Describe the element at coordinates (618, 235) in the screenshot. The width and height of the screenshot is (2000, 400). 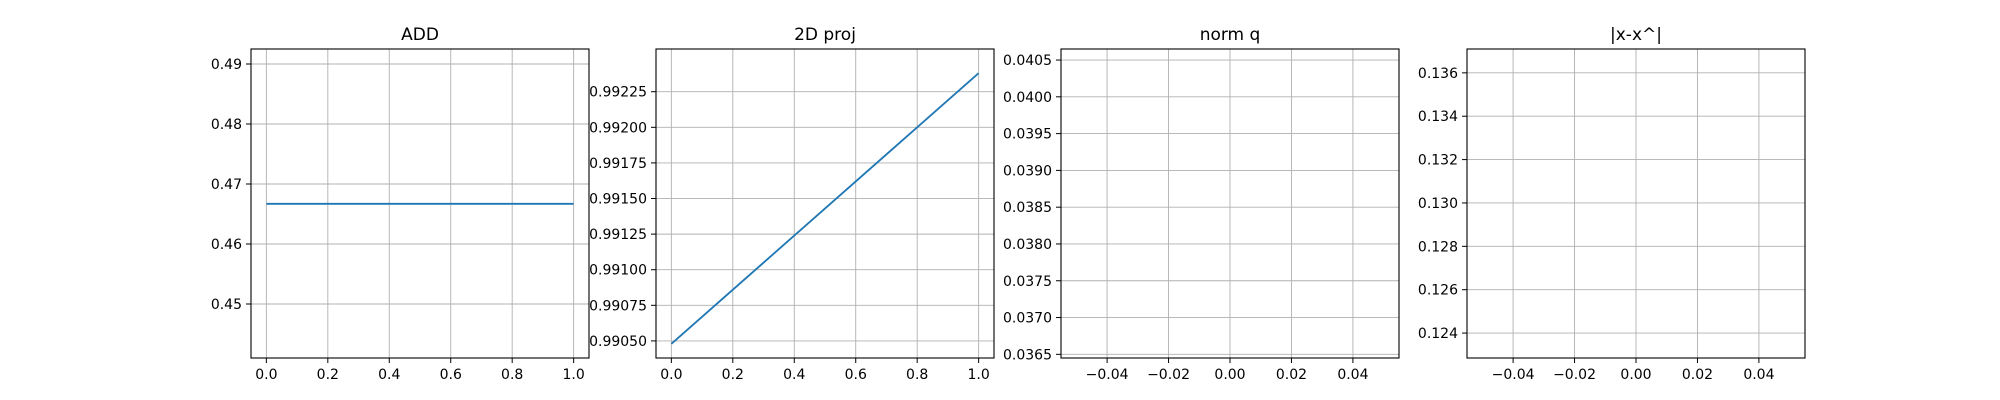
I see `y-tick-label: 0.99125` at that location.